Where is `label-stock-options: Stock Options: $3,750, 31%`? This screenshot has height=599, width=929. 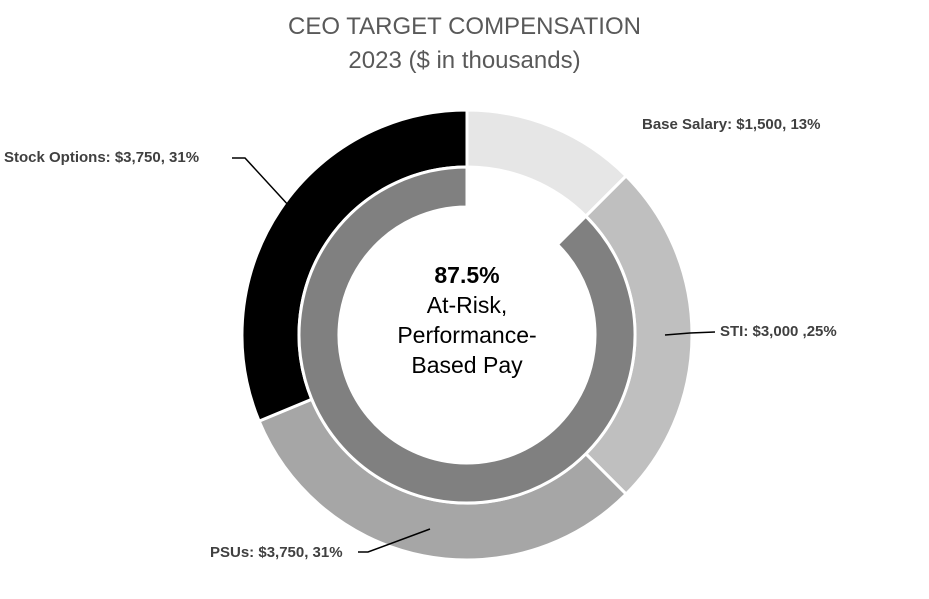 label-stock-options: Stock Options: $3,750, 31% is located at coordinates (102, 157).